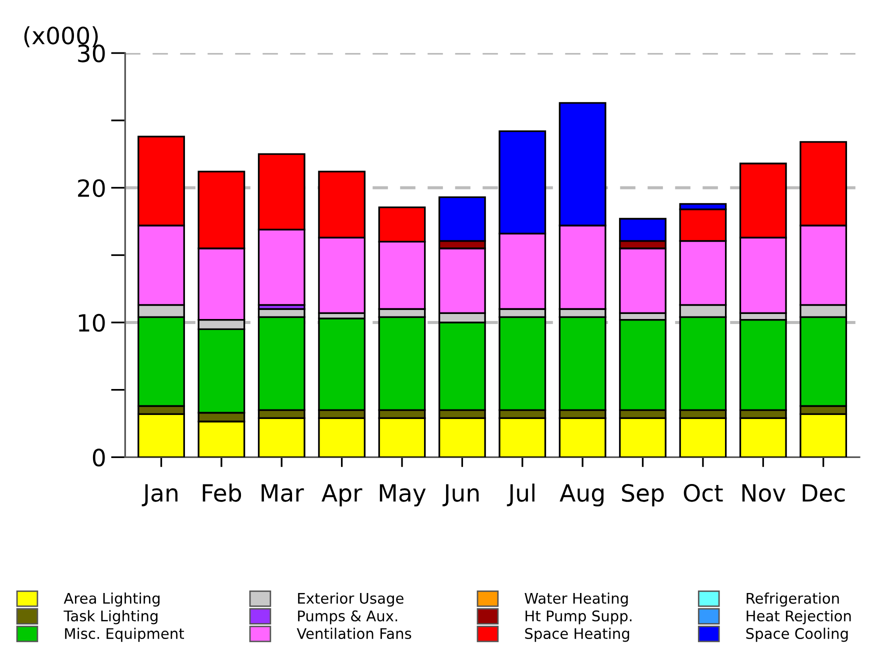 This screenshot has width=869, height=655. Describe the element at coordinates (643, 495) in the screenshot. I see `x-tick-label: Sep` at that location.